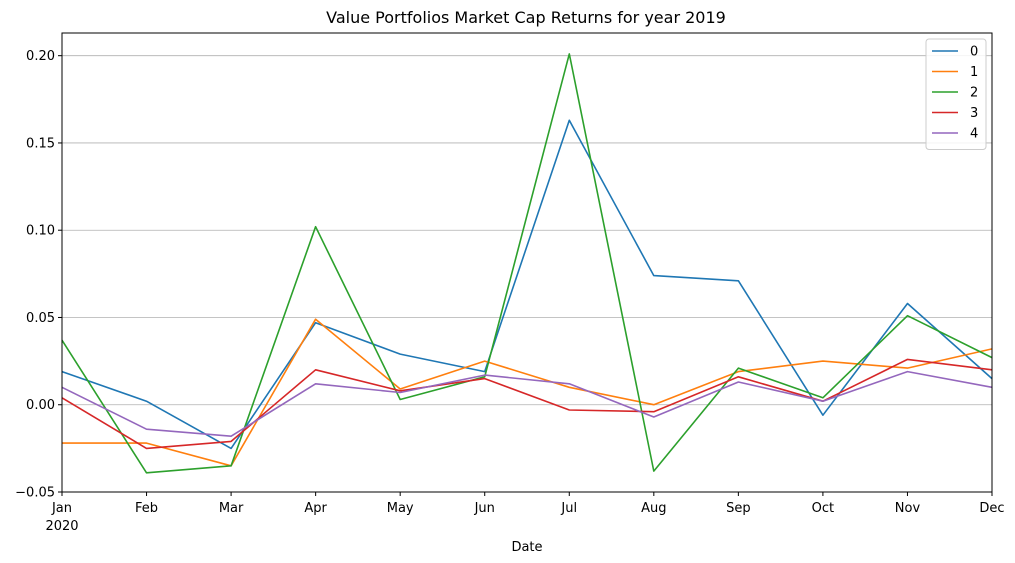  What do you see at coordinates (40, 405) in the screenshot?
I see `y-tick-label: 0.00` at bounding box center [40, 405].